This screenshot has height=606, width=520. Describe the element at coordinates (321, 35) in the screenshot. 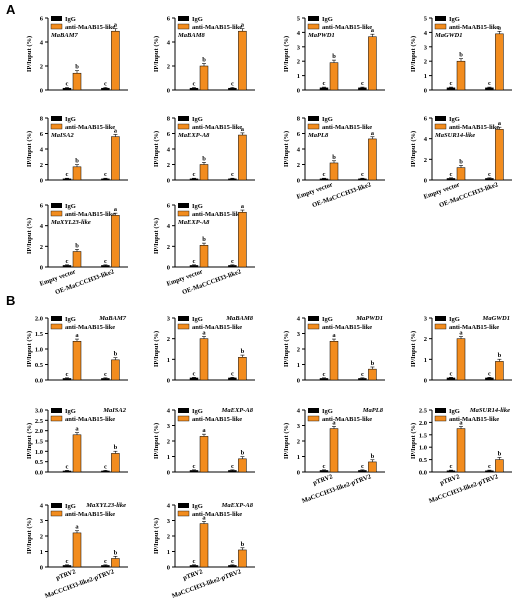

I see `chart-title: MaPWD1` at that location.